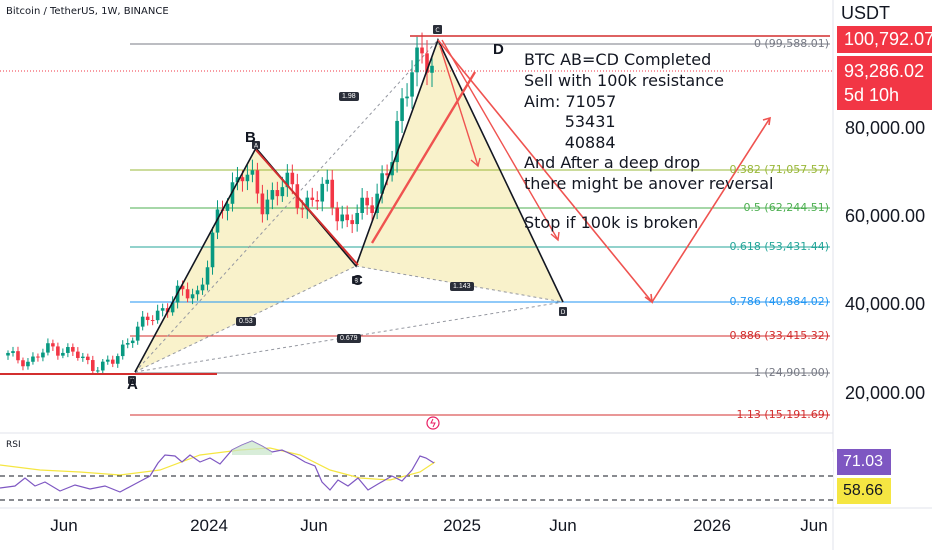 Image resolution: width=932 pixels, height=550 pixels. What do you see at coordinates (624, 80) in the screenshot?
I see `annotation-line: Sell with 100k resistance` at bounding box center [624, 80].